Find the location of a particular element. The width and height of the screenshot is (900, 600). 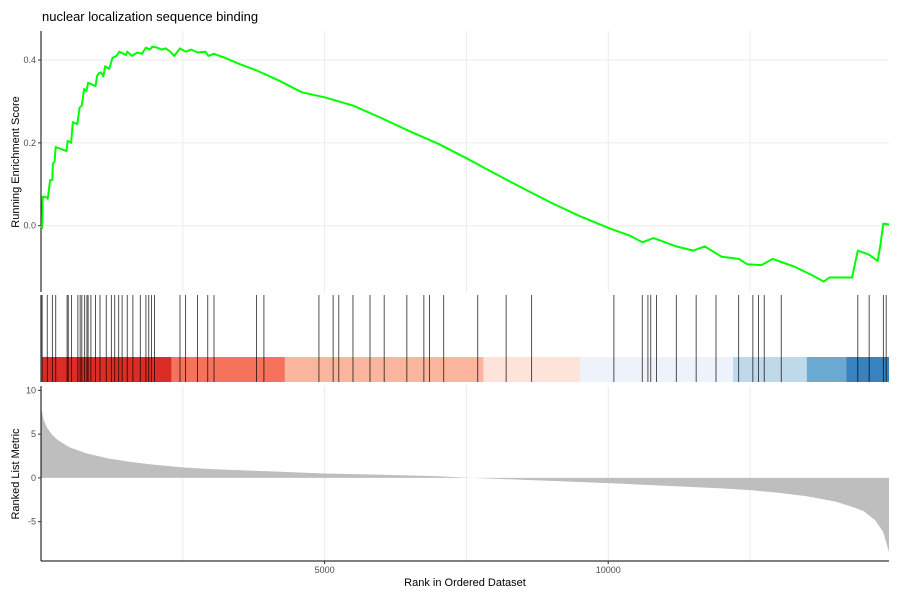

rank-color-bands is located at coordinates (465, 369).